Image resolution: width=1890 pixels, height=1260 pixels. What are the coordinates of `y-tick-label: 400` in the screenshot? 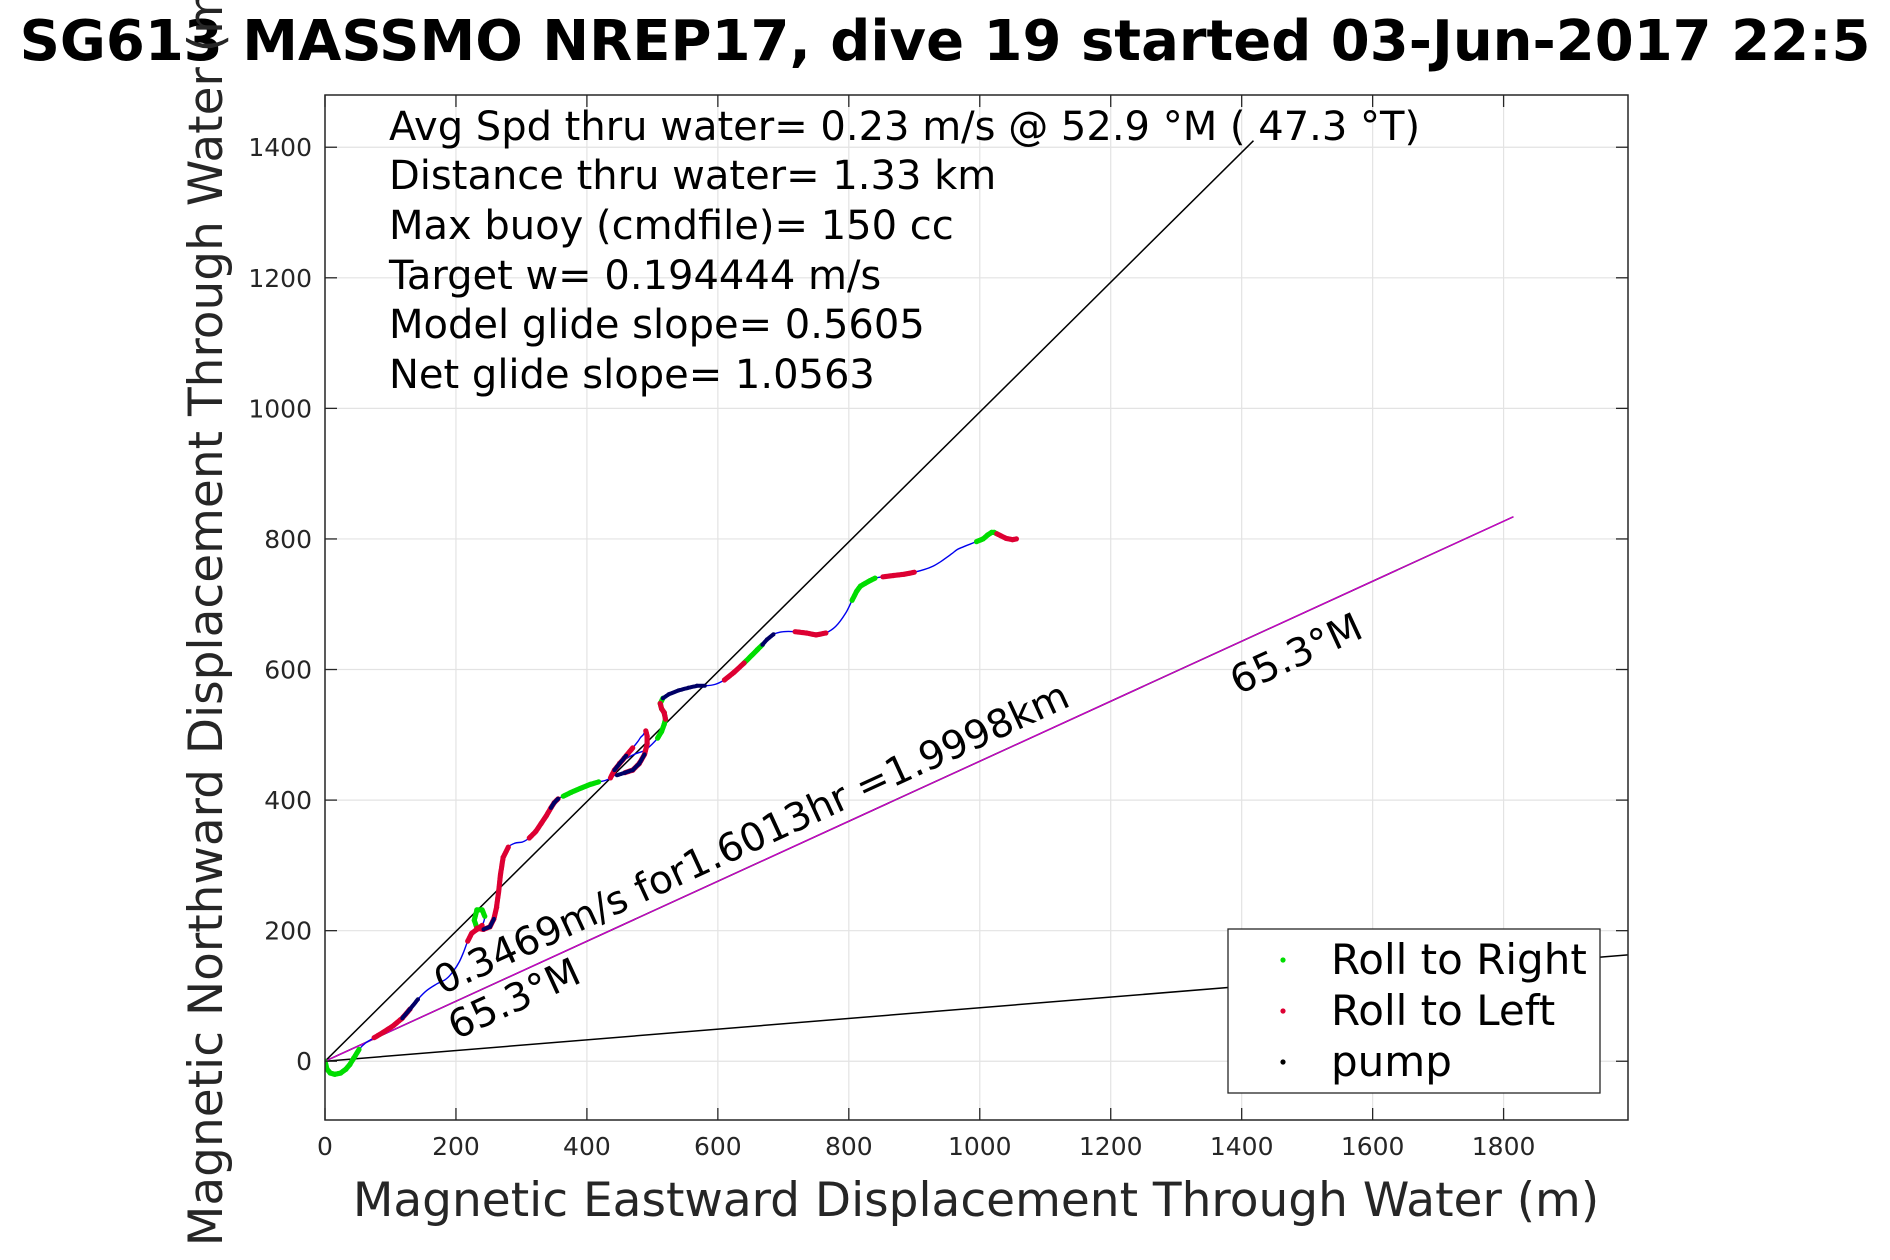 It's located at (288, 800).